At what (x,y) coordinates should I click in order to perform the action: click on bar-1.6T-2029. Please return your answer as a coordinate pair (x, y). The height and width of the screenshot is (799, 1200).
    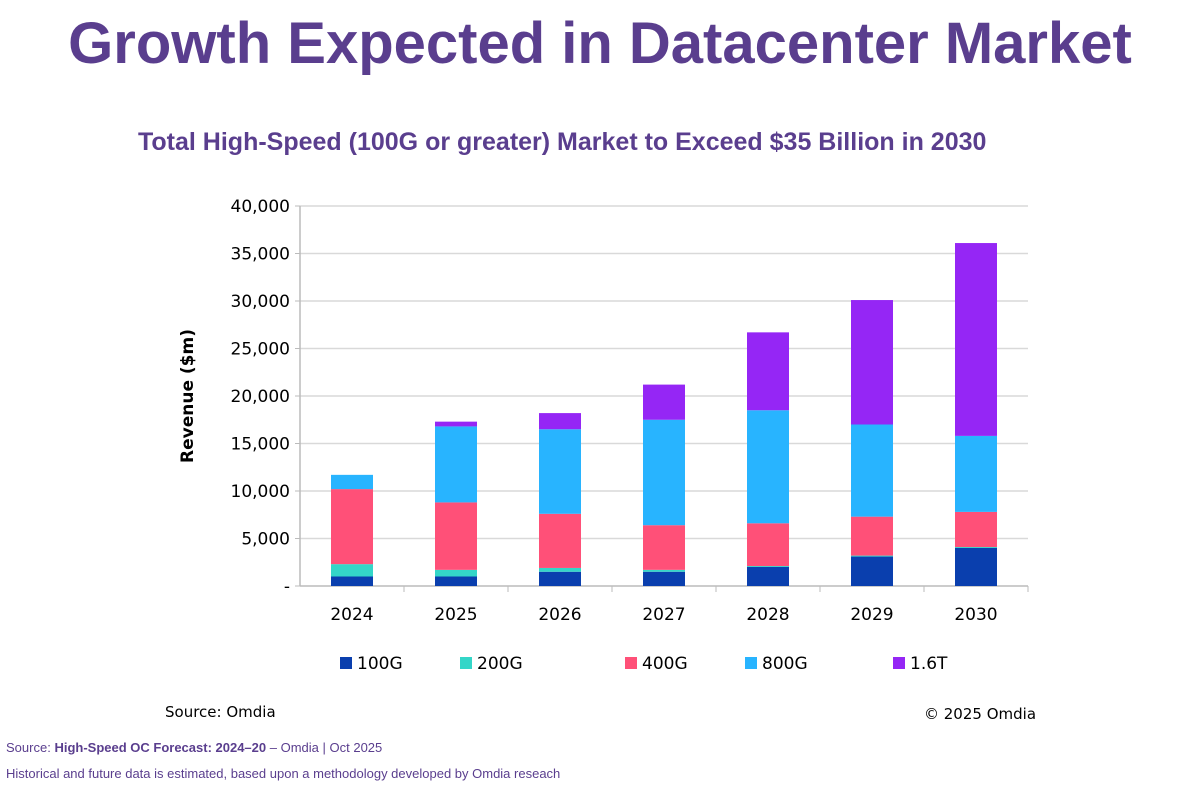
    Looking at the image, I should click on (872, 362).